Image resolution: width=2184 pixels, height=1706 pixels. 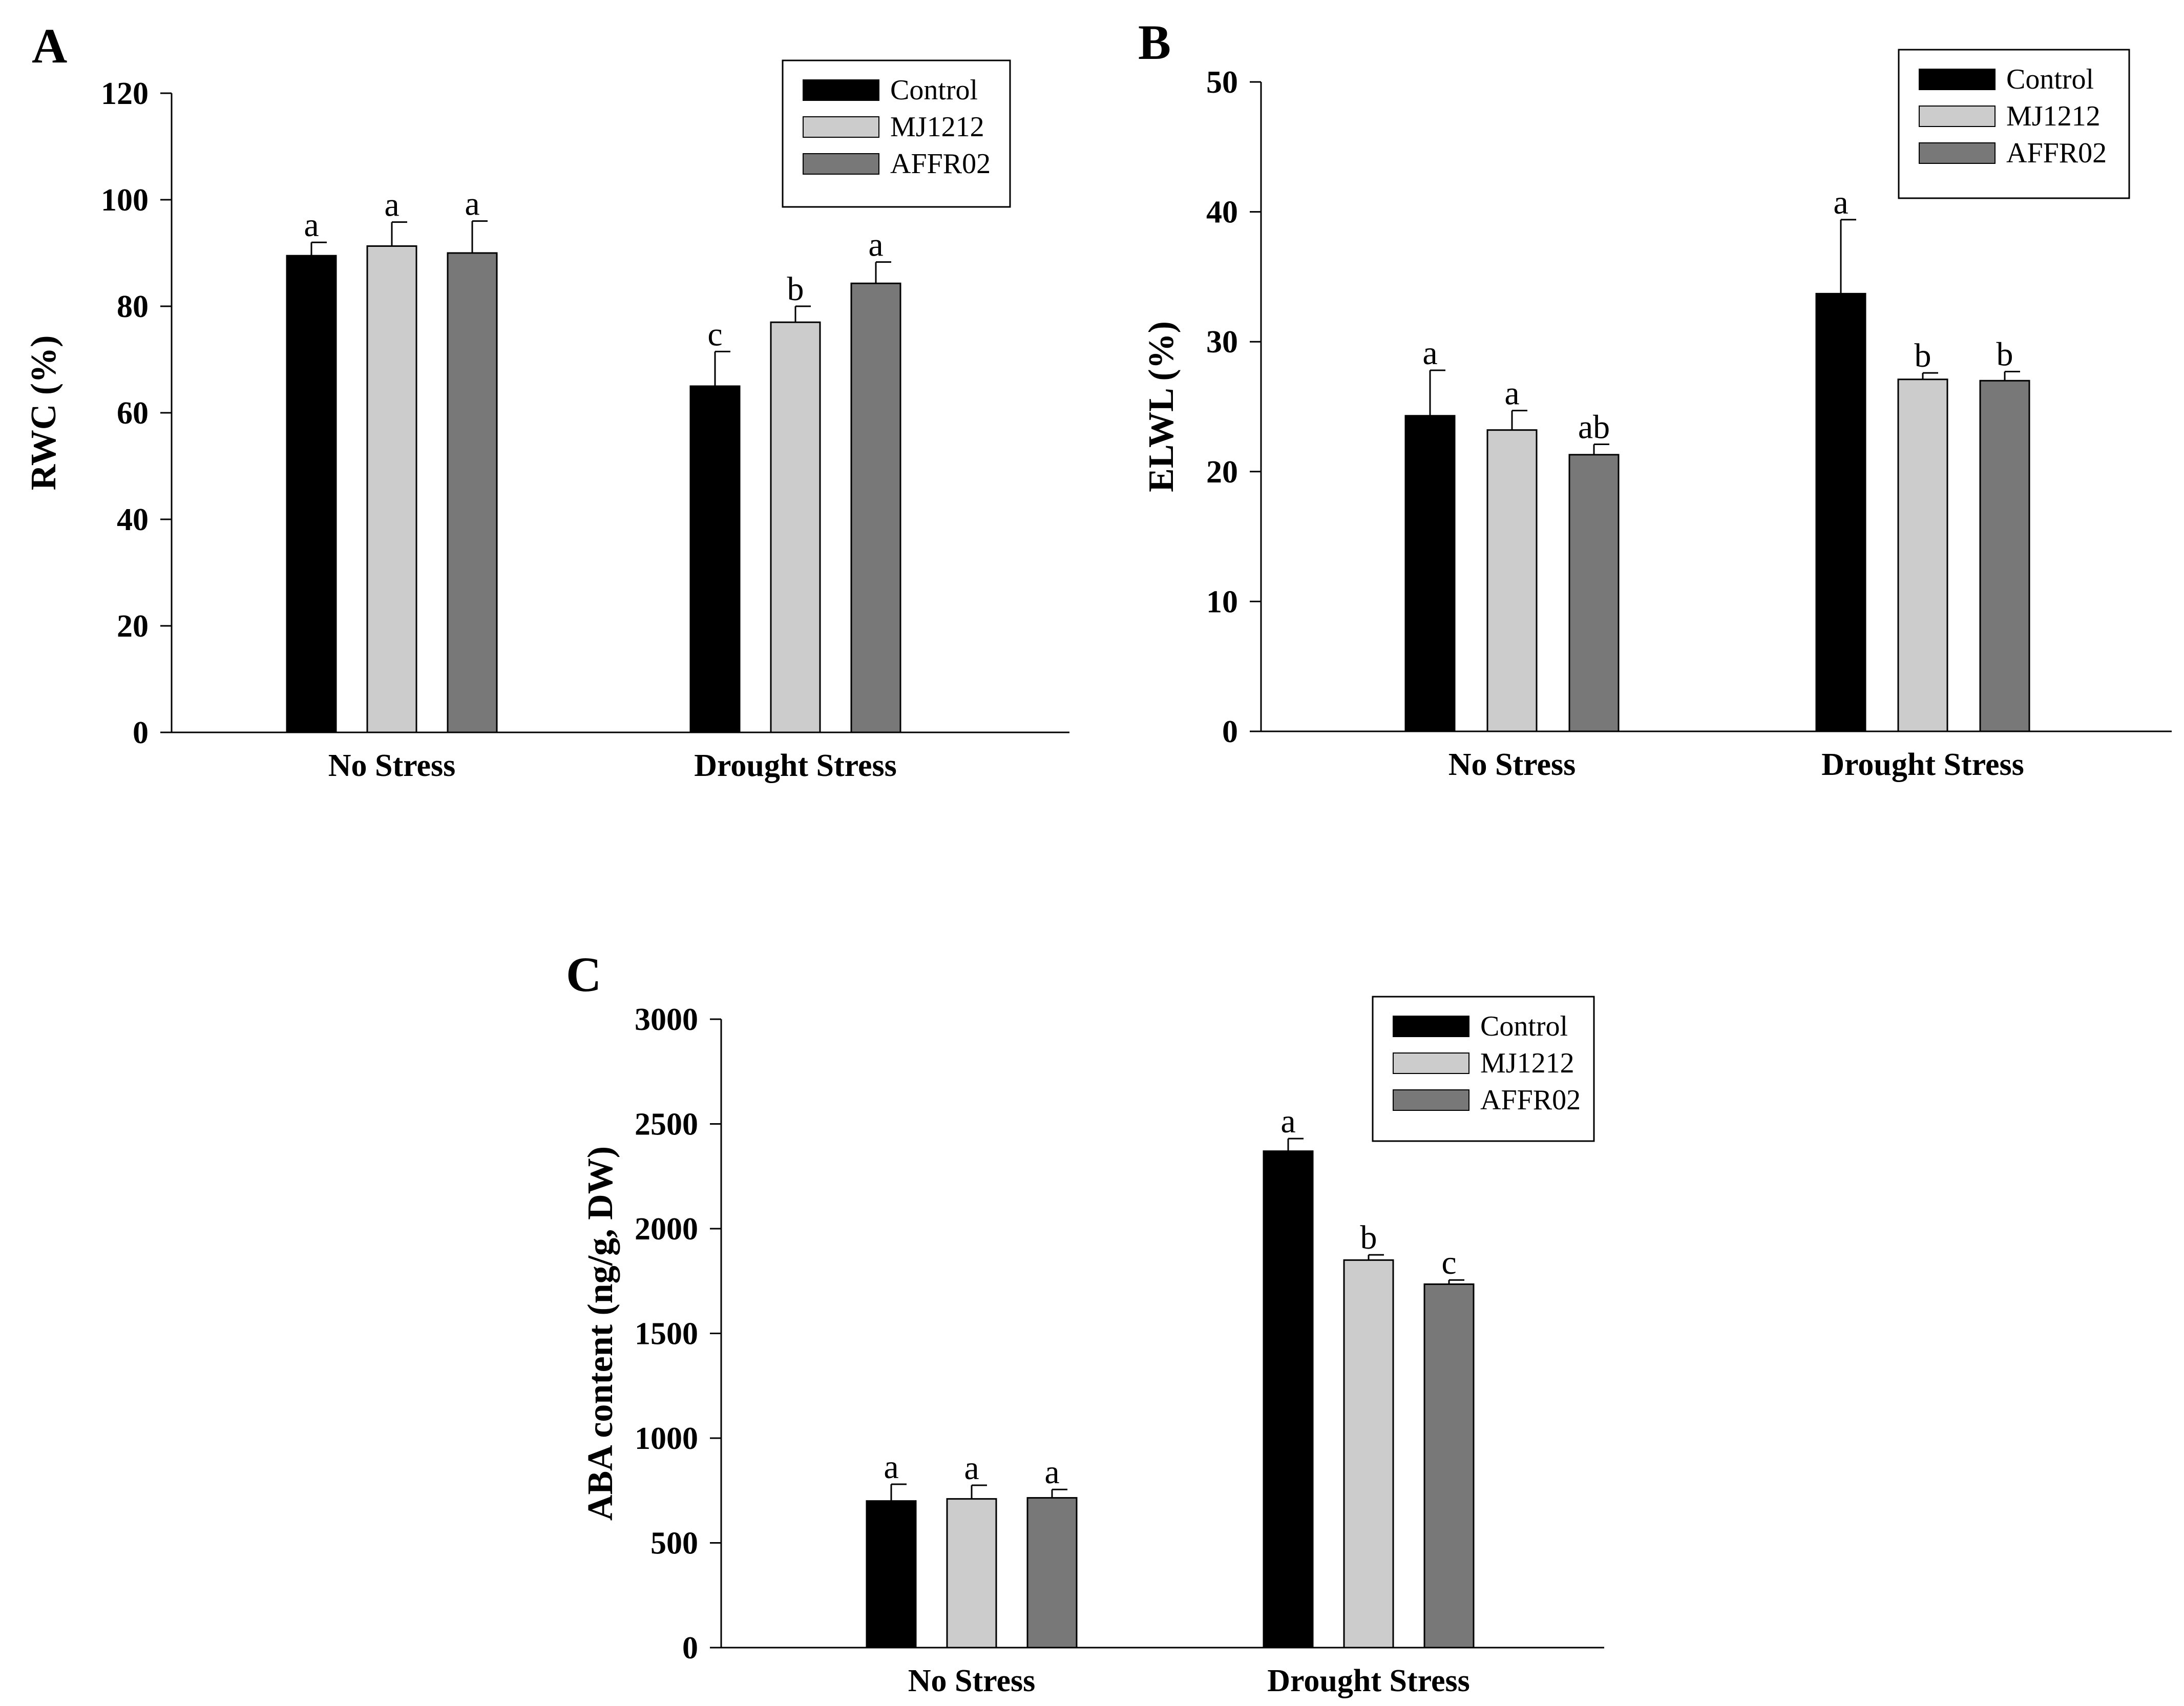 What do you see at coordinates (133, 306) in the screenshot?
I see `y-tick-label: 80` at bounding box center [133, 306].